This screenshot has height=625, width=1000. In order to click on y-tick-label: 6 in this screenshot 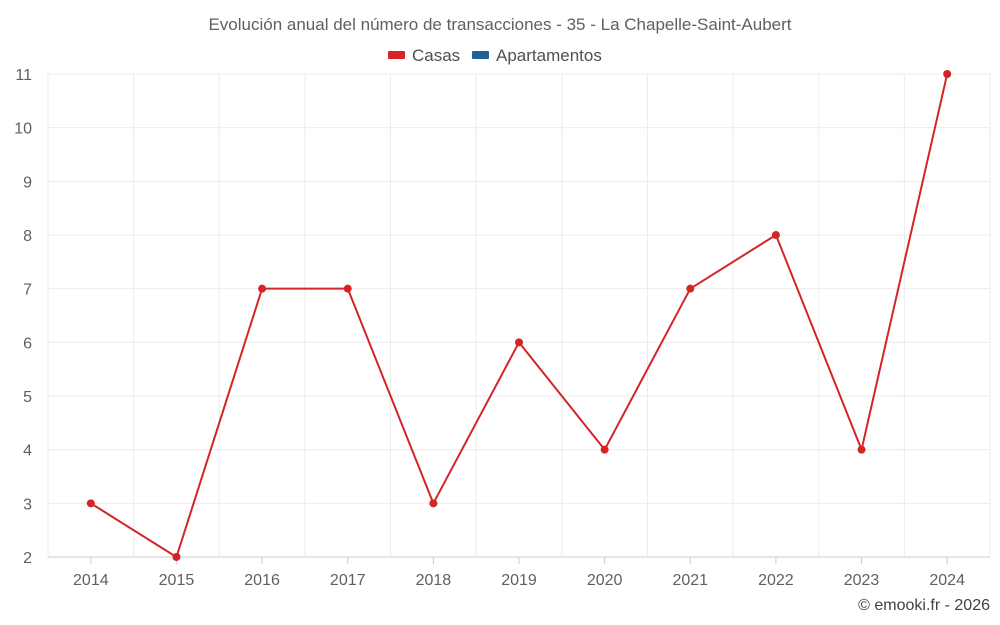, I will do `click(27, 343)`.